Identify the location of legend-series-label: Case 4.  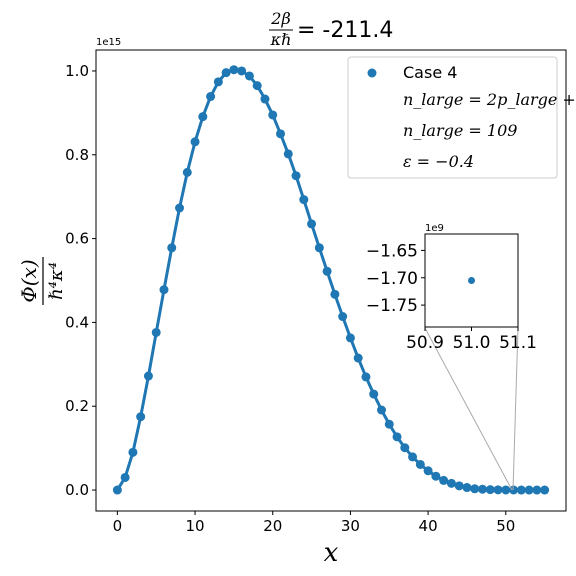
(430, 72).